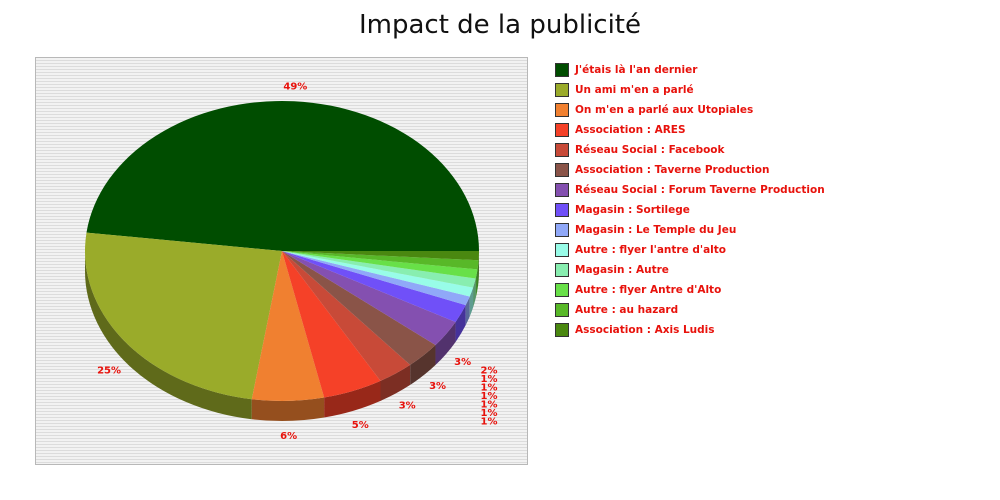  Describe the element at coordinates (630, 130) in the screenshot. I see `legend-label: Association : ARES` at that location.